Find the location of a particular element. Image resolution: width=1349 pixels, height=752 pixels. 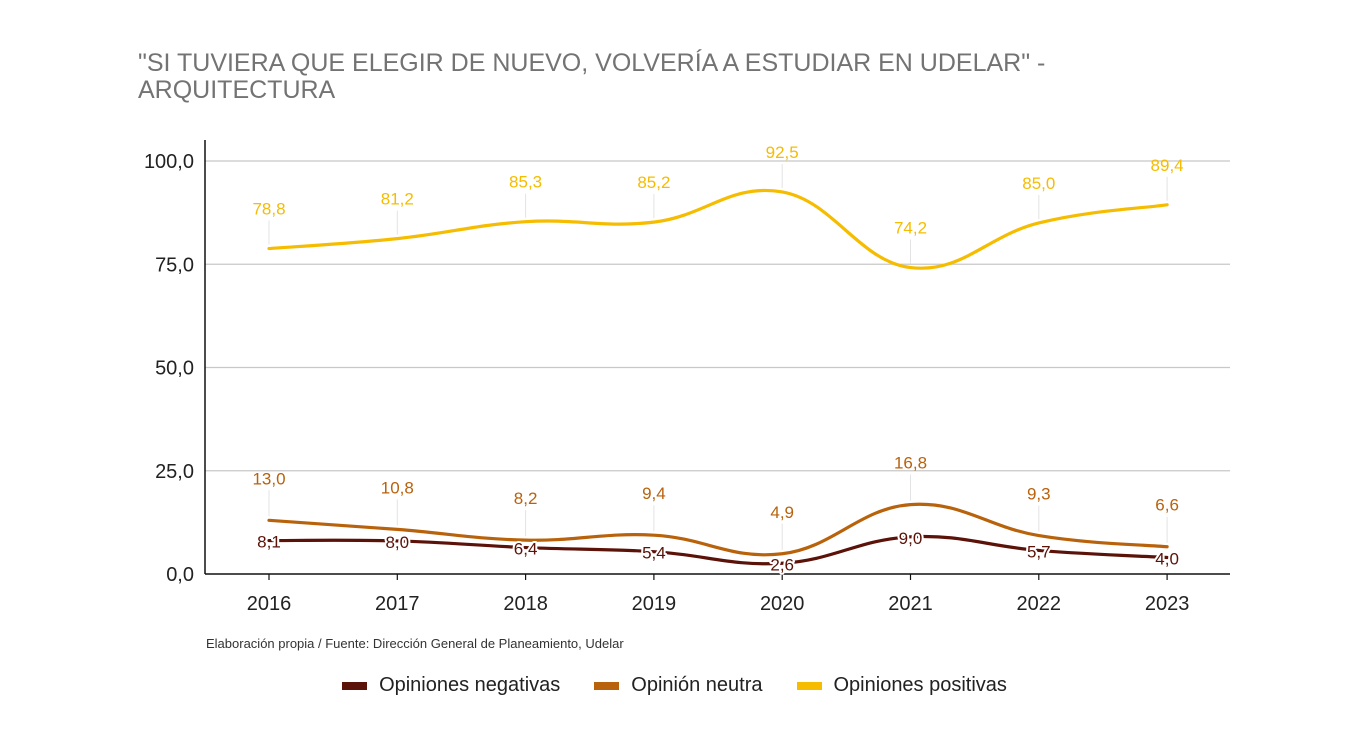

x-tick-label: 2021 is located at coordinates (910, 604).